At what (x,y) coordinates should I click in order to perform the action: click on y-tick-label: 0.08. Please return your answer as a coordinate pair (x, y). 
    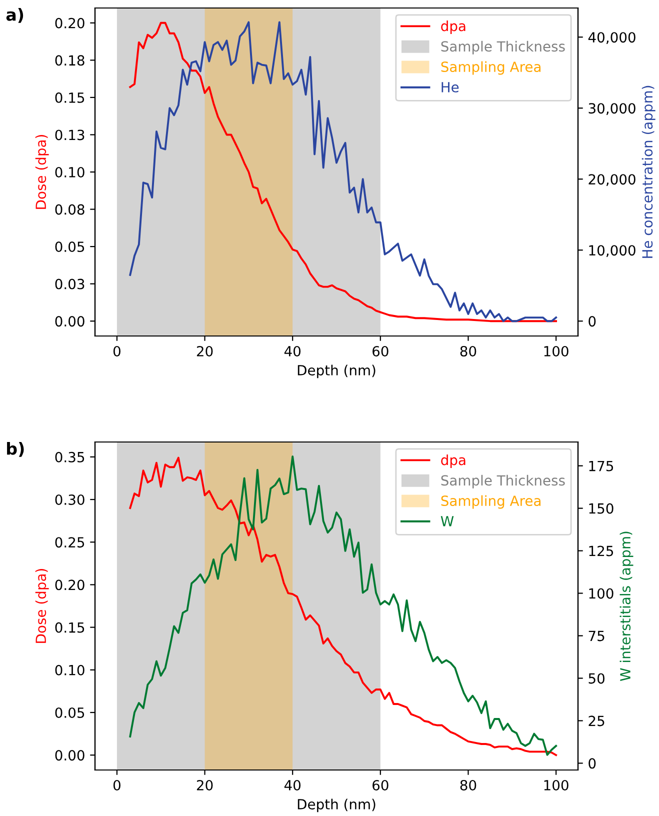
    Looking at the image, I should click on (69, 209).